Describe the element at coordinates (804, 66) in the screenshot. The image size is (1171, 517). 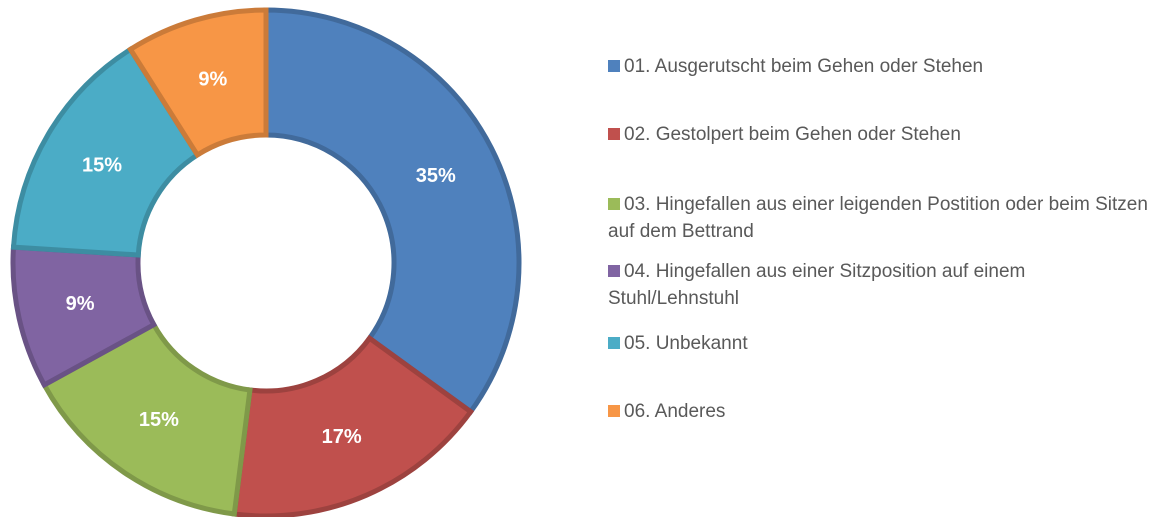
I see `legend-label: 01. Ausgerutscht beim Gehen oder Stehen` at that location.